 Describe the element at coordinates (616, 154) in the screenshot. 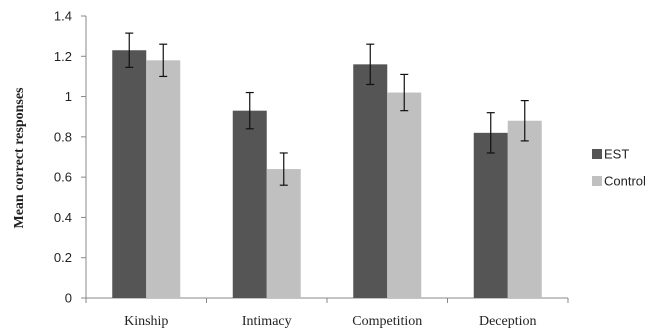

I see `legend-label-est: EST` at that location.